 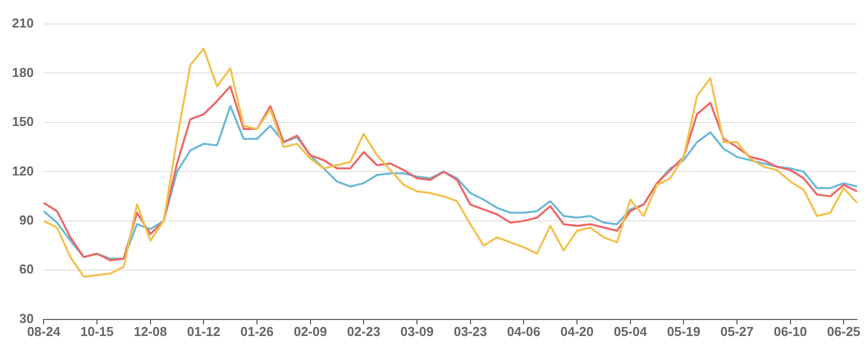 I want to click on x-tick-label: 05-27, so click(x=737, y=331).